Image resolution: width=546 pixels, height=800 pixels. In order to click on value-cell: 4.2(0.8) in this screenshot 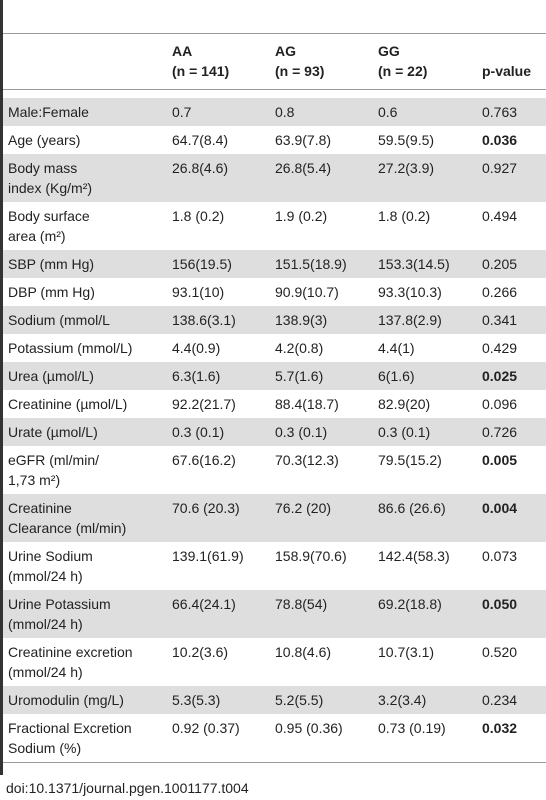, I will do `click(299, 348)`.